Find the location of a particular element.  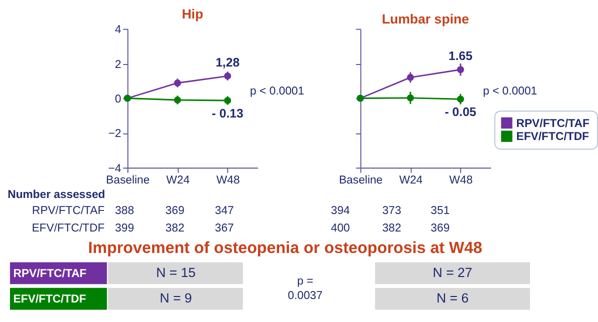

annotation: - 0.05 is located at coordinates (460, 112).